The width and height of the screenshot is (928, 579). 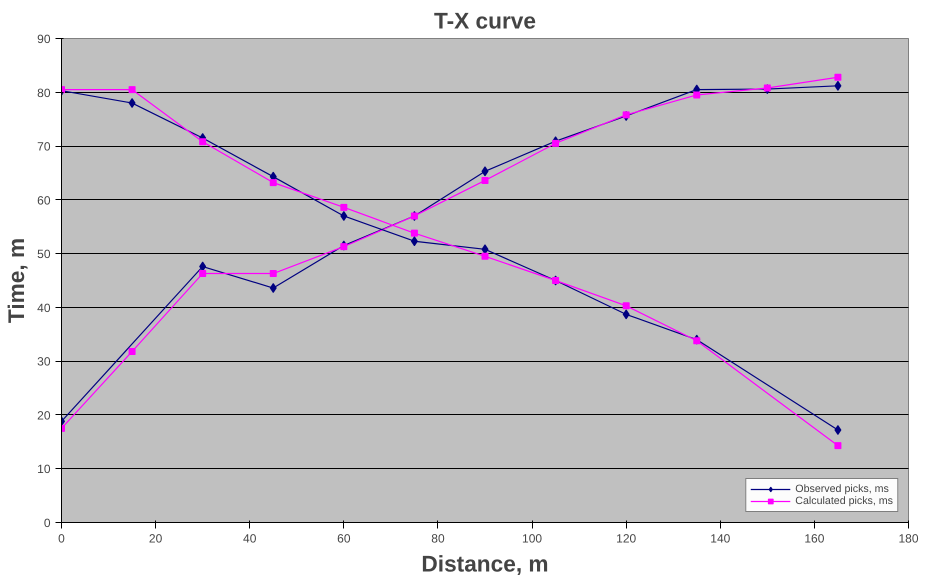 I want to click on x-tick-label: 60, so click(x=344, y=539).